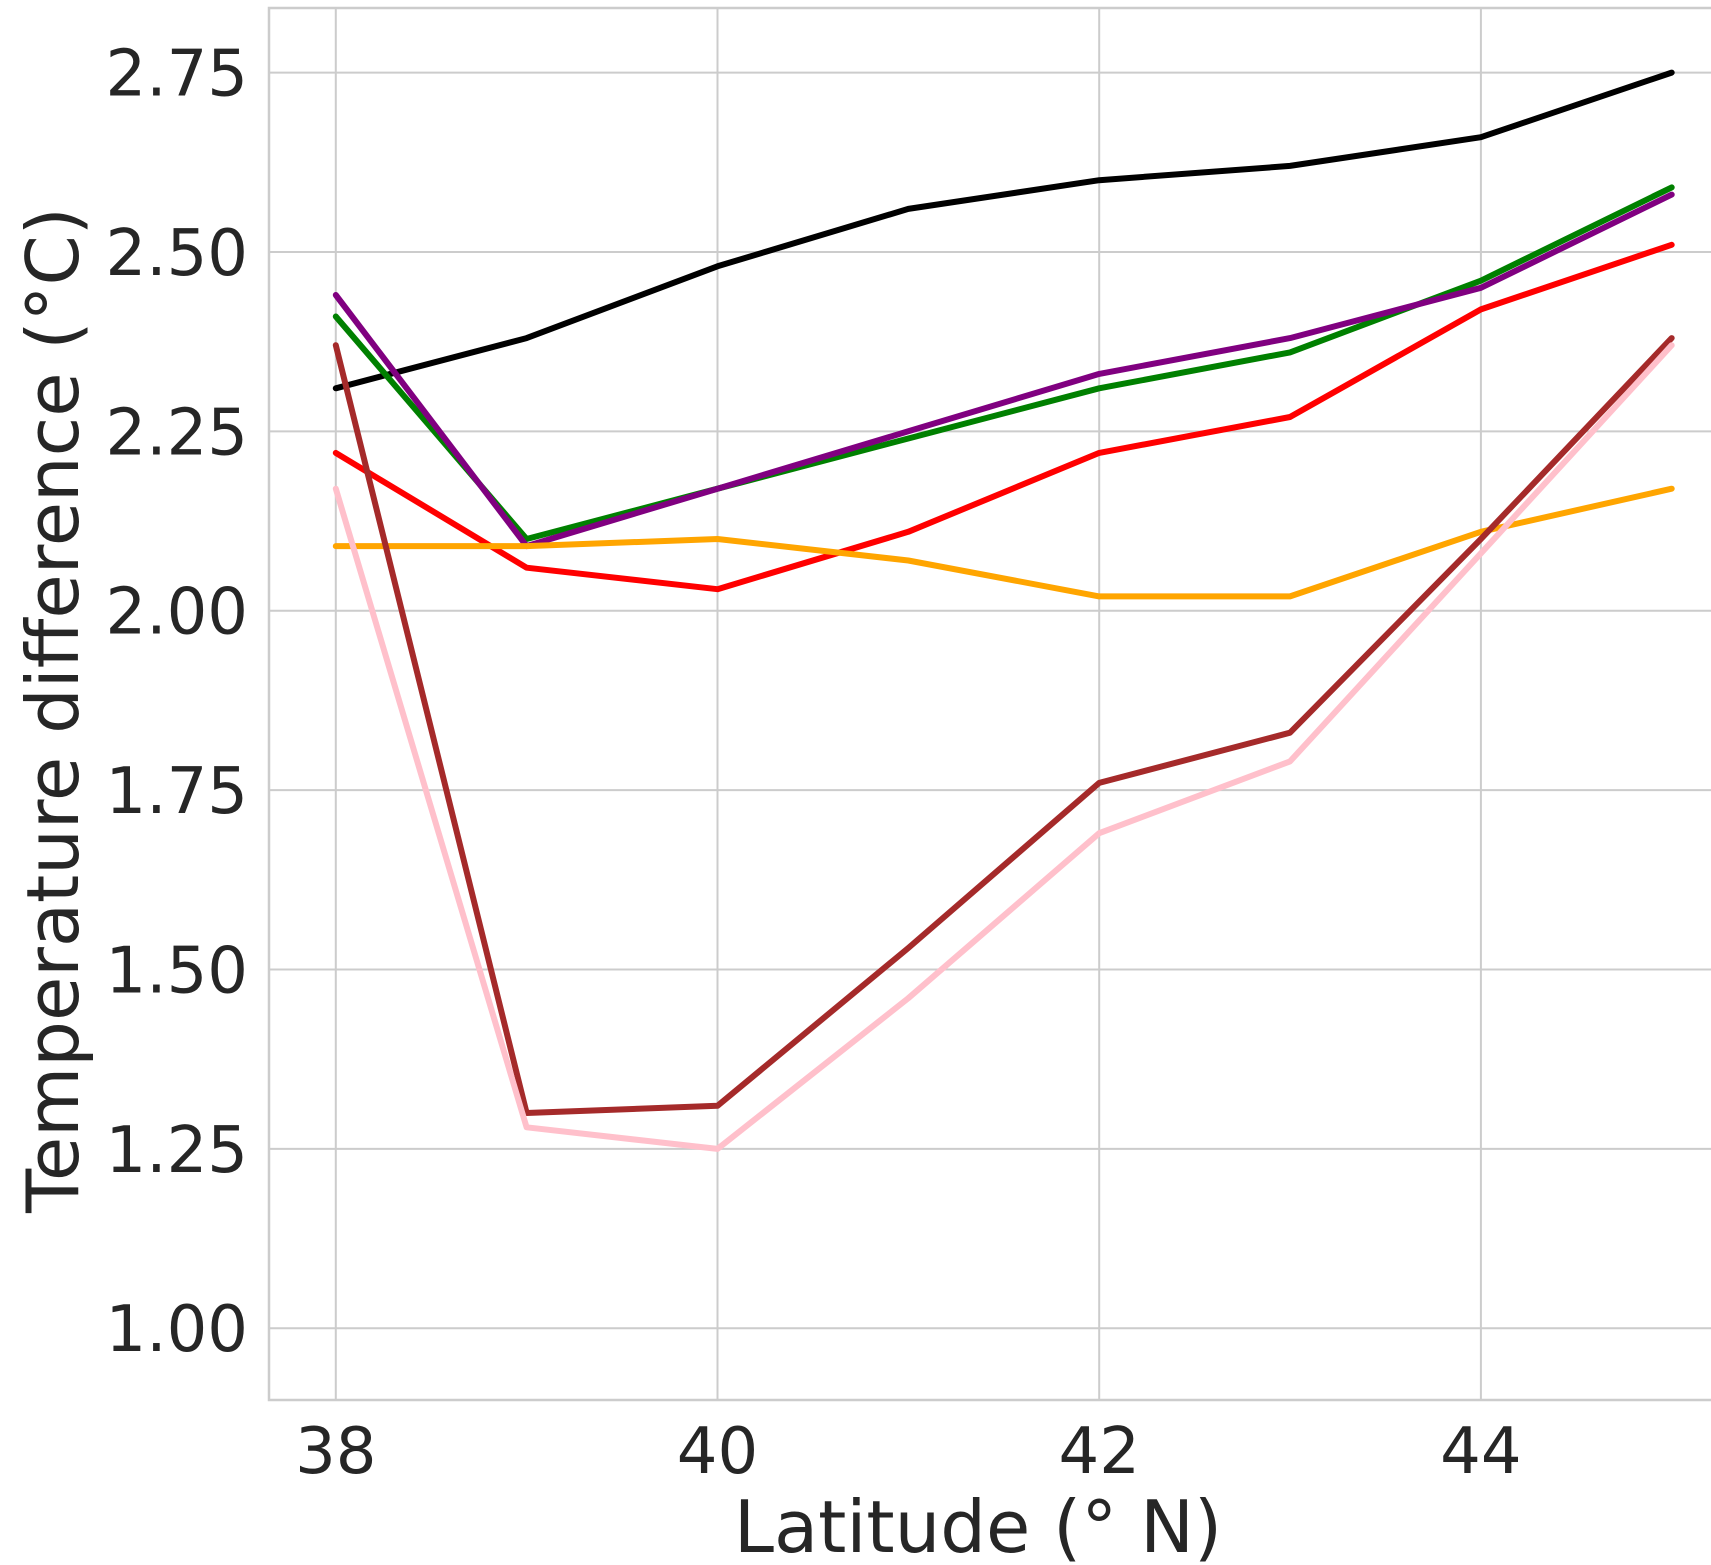 The height and width of the screenshot is (1565, 1711). What do you see at coordinates (978, 1525) in the screenshot?
I see `x-axis-label: Latitude (° N)` at bounding box center [978, 1525].